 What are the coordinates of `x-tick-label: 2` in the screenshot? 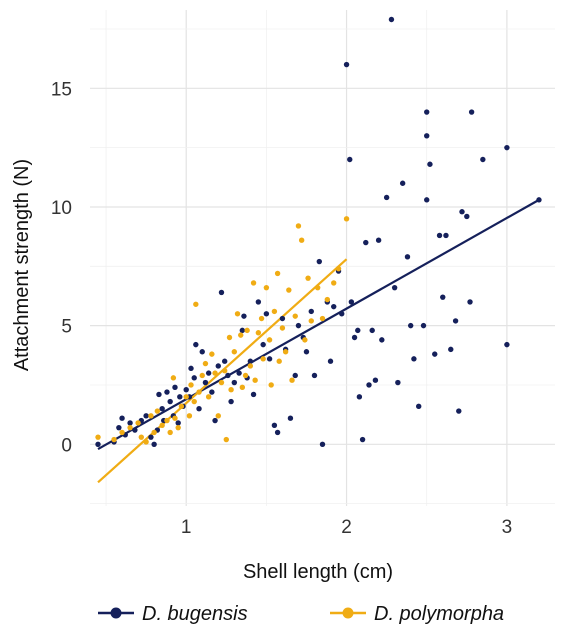 It's located at (346, 527).